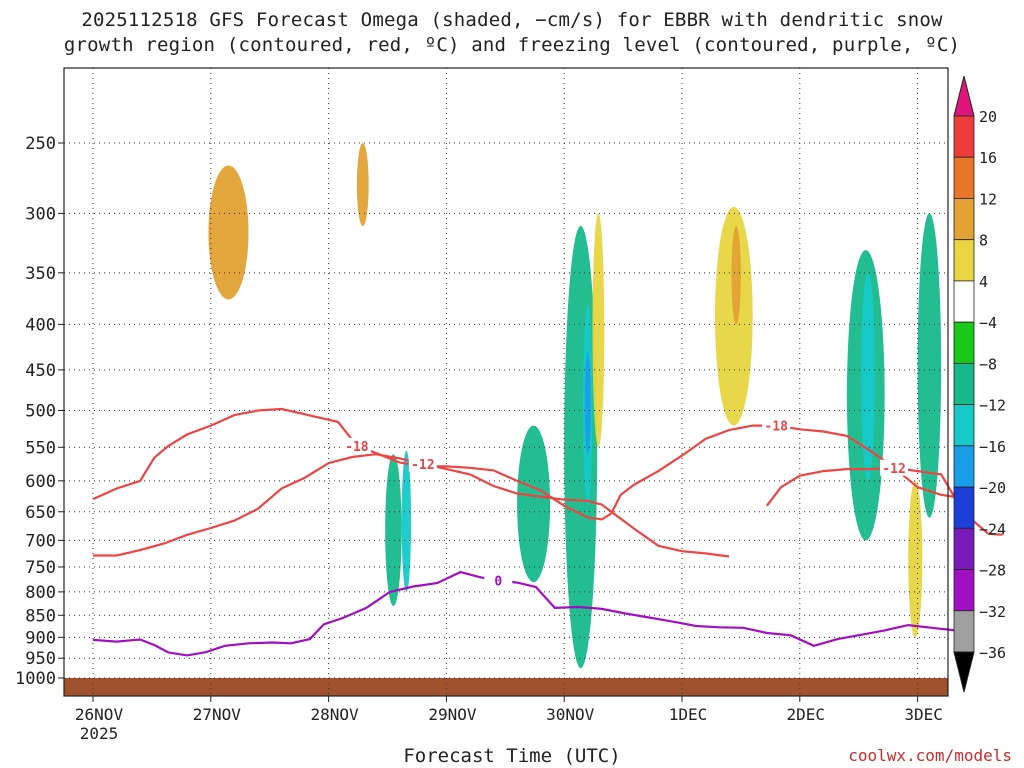 The height and width of the screenshot is (768, 1024). I want to click on colorbar-label-4: 4, so click(983, 282).